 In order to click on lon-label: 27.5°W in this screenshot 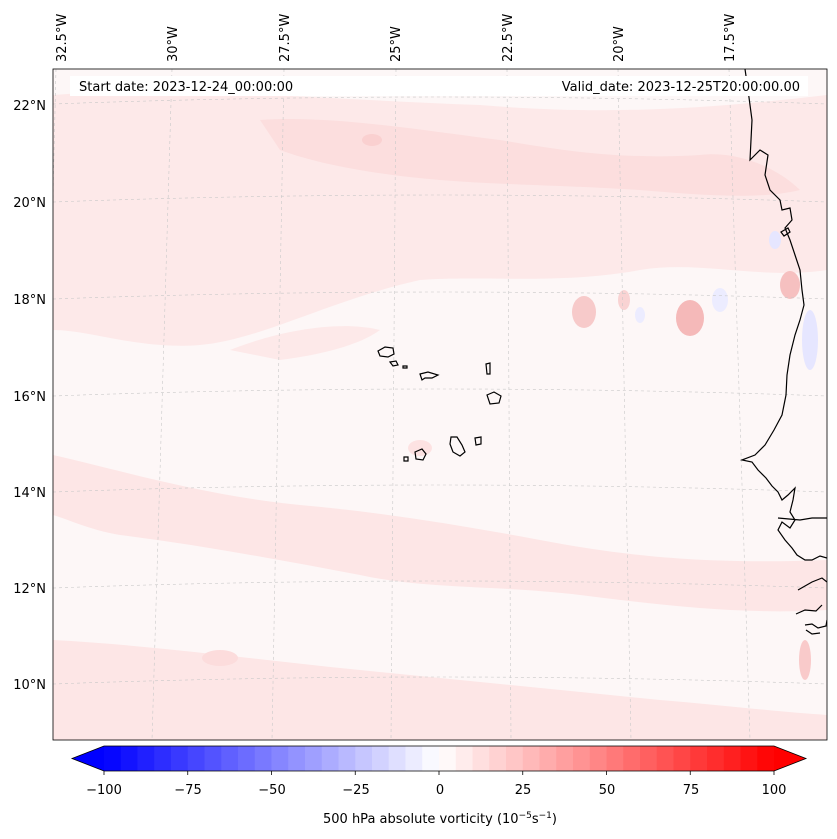, I will do `click(285, 38)`.